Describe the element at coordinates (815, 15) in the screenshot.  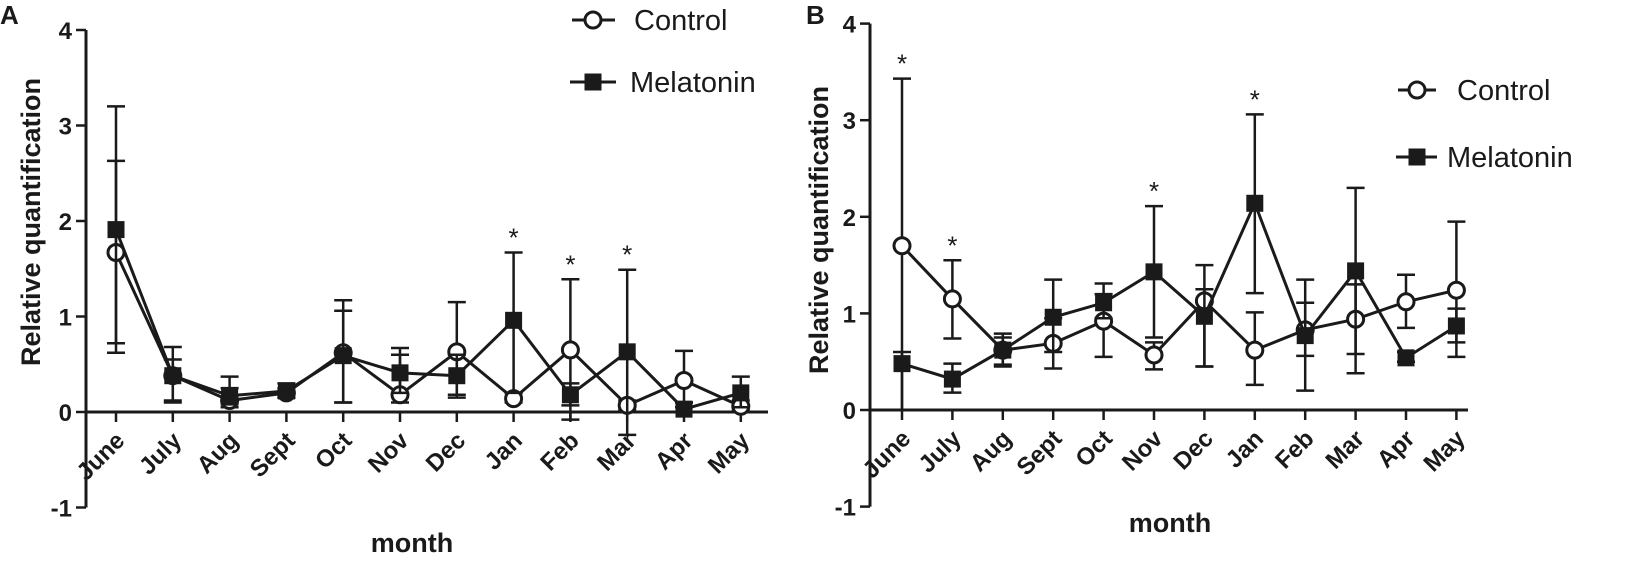
I see `panel-label: B` at that location.